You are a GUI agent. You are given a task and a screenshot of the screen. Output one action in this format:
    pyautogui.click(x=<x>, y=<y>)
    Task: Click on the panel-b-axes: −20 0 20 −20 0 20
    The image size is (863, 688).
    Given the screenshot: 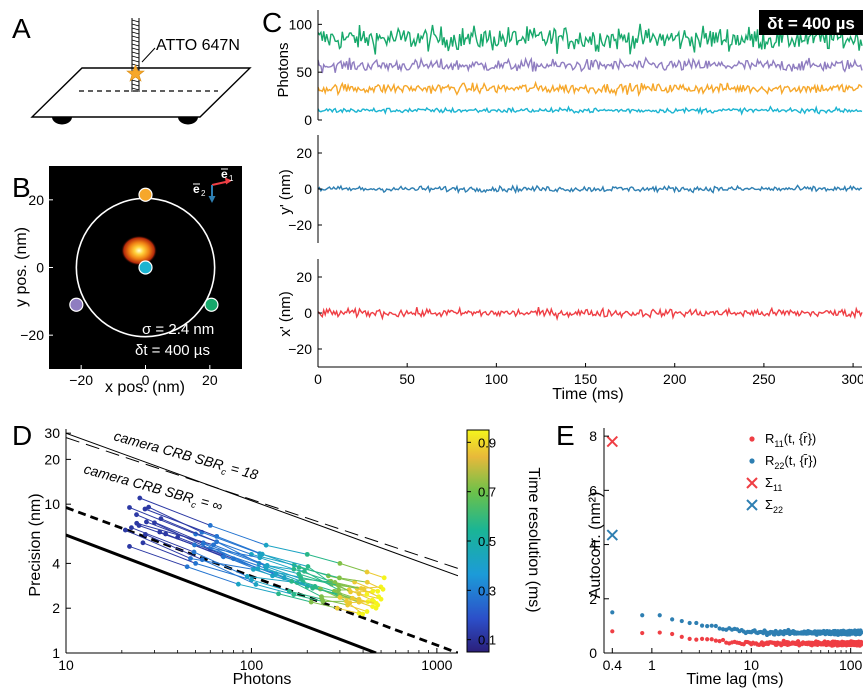 What is the action you would take?
    pyautogui.click(x=119, y=290)
    